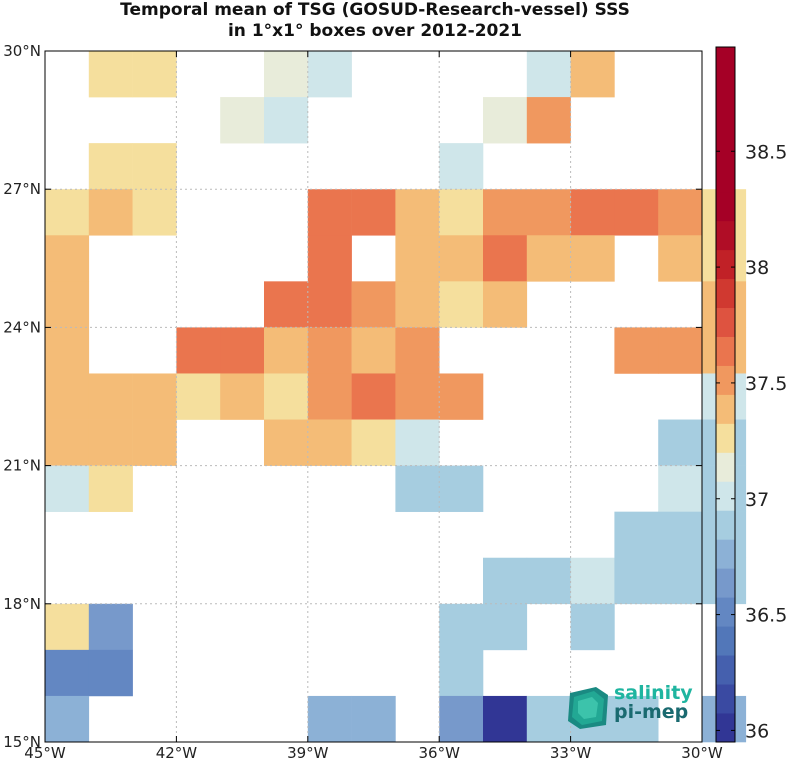 This screenshot has width=790, height=763. I want to click on colorbar, so click(725, 394).